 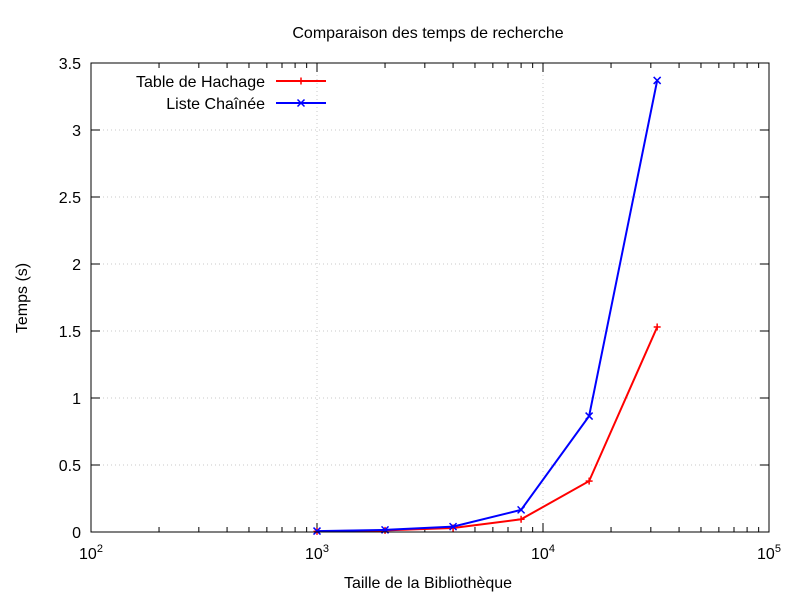 What do you see at coordinates (70, 198) in the screenshot?
I see `y-tick-label: 2.5` at bounding box center [70, 198].